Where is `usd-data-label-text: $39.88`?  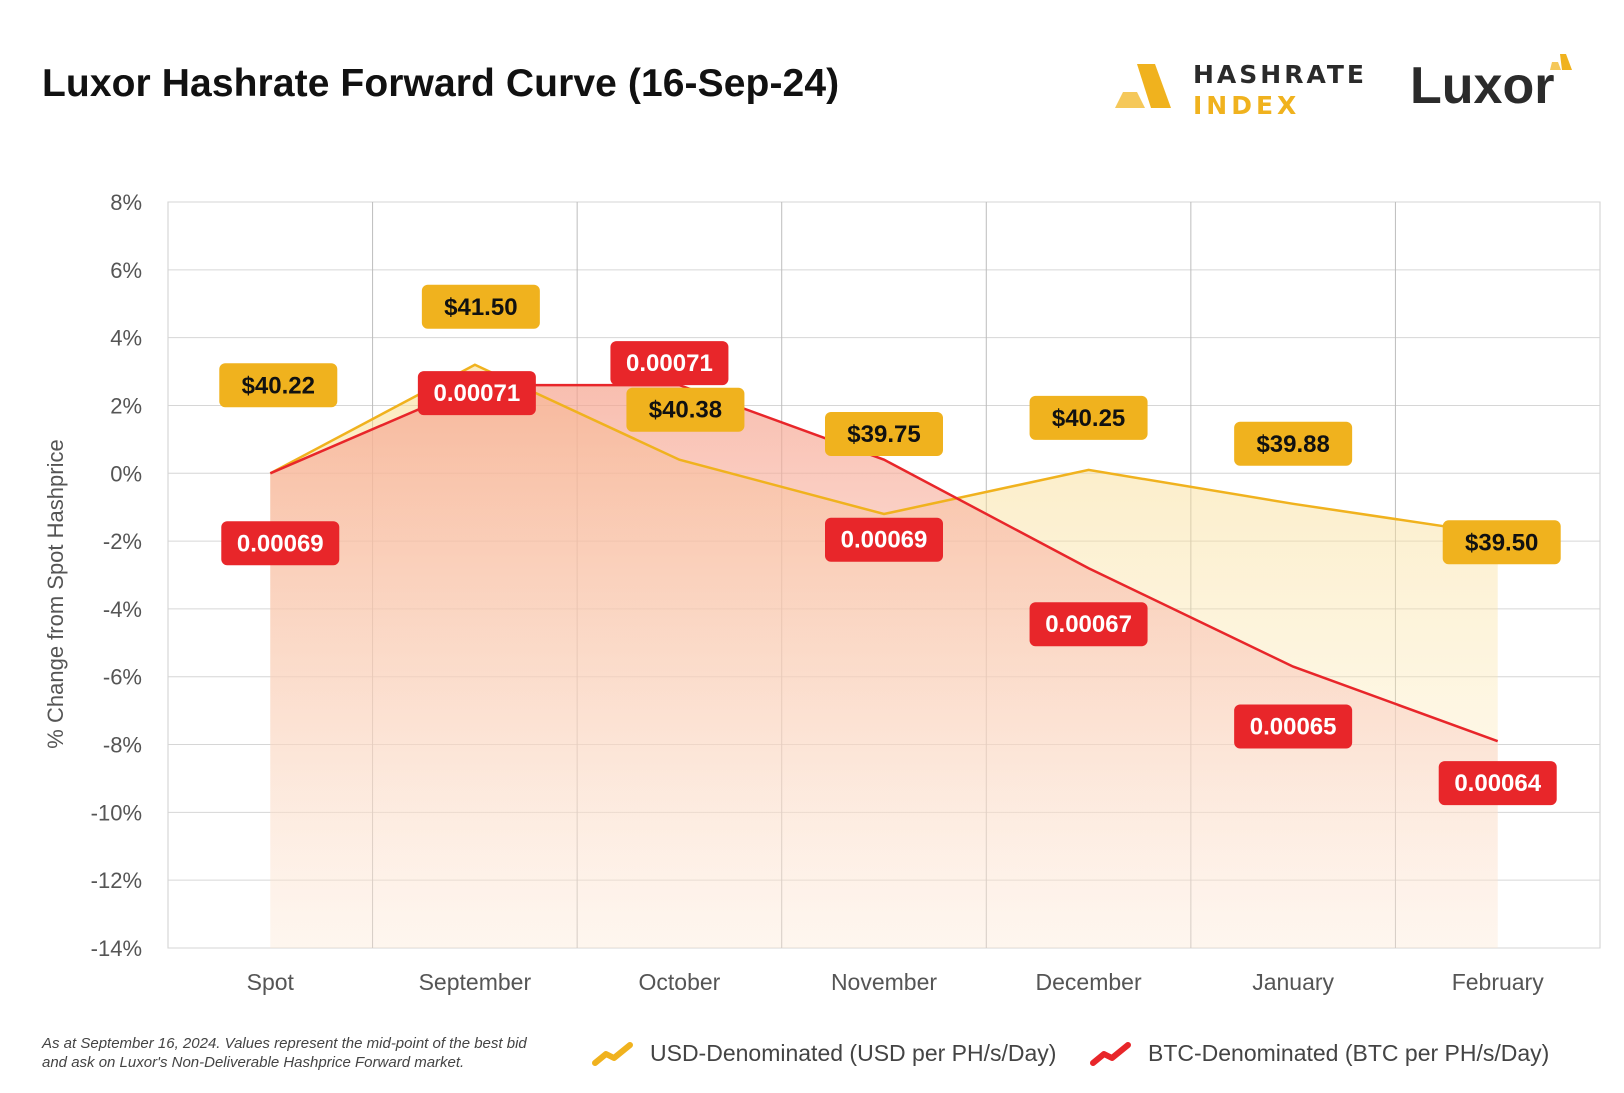 usd-data-label-text: $39.88 is located at coordinates (1292, 444).